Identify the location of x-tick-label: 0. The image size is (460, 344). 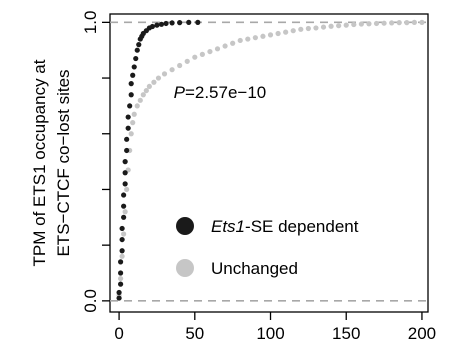
(118, 333).